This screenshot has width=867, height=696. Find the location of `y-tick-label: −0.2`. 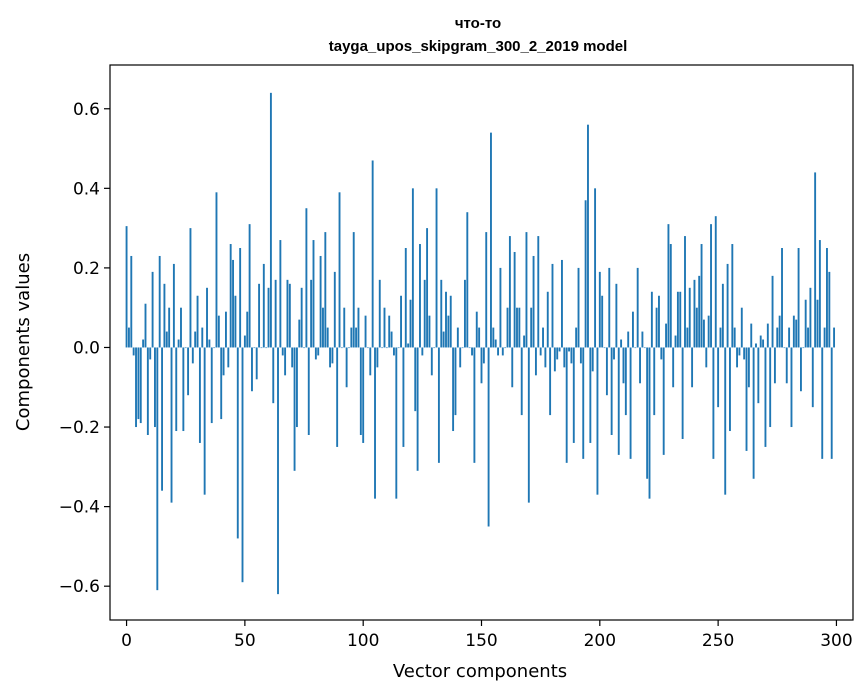

y-tick-label: −0.2 is located at coordinates (79, 428).